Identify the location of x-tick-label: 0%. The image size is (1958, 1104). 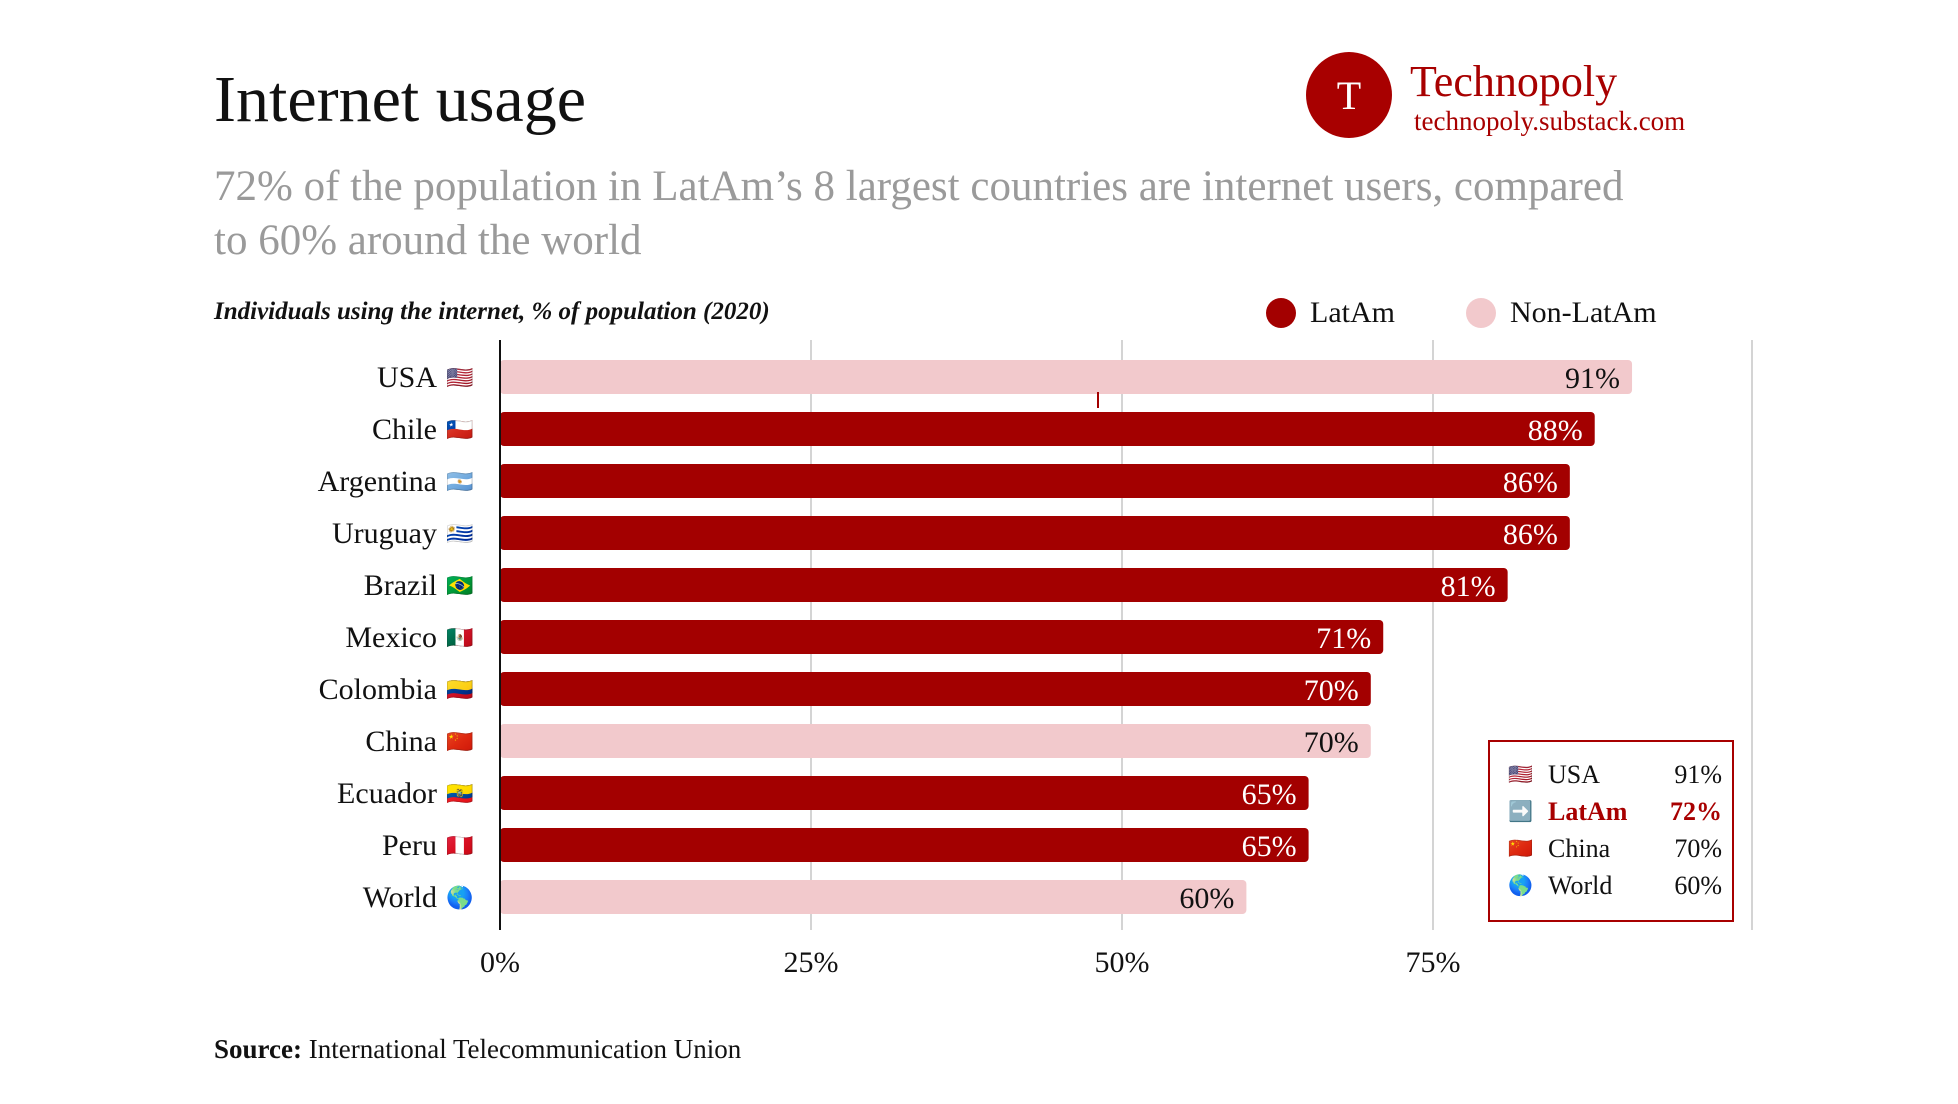
(500, 962).